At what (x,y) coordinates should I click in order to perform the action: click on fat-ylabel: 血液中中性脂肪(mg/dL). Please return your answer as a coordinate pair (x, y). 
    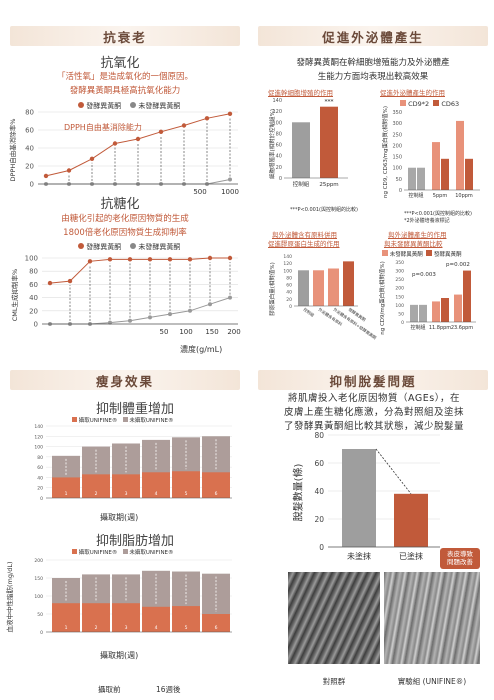
    Looking at the image, I should click on (10, 597).